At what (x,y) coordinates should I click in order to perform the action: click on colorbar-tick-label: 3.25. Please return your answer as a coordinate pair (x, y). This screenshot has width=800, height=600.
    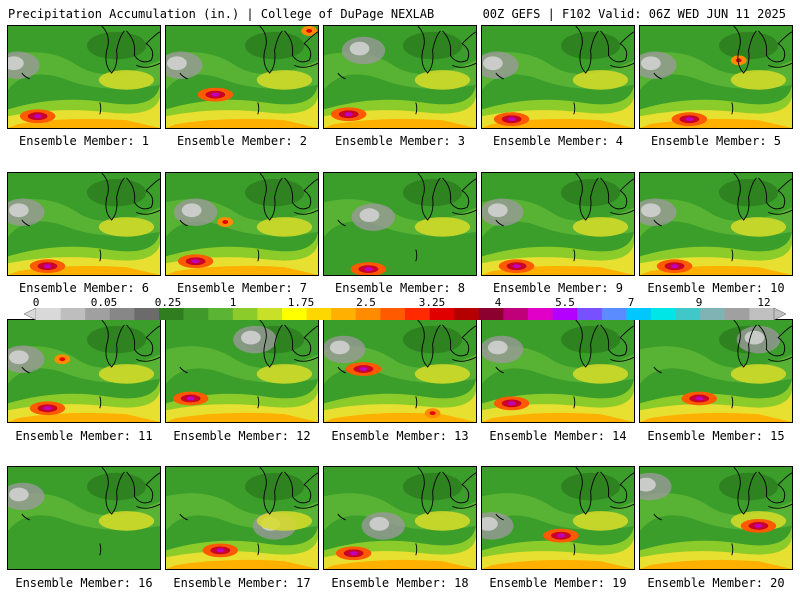
    Looking at the image, I should click on (432, 302).